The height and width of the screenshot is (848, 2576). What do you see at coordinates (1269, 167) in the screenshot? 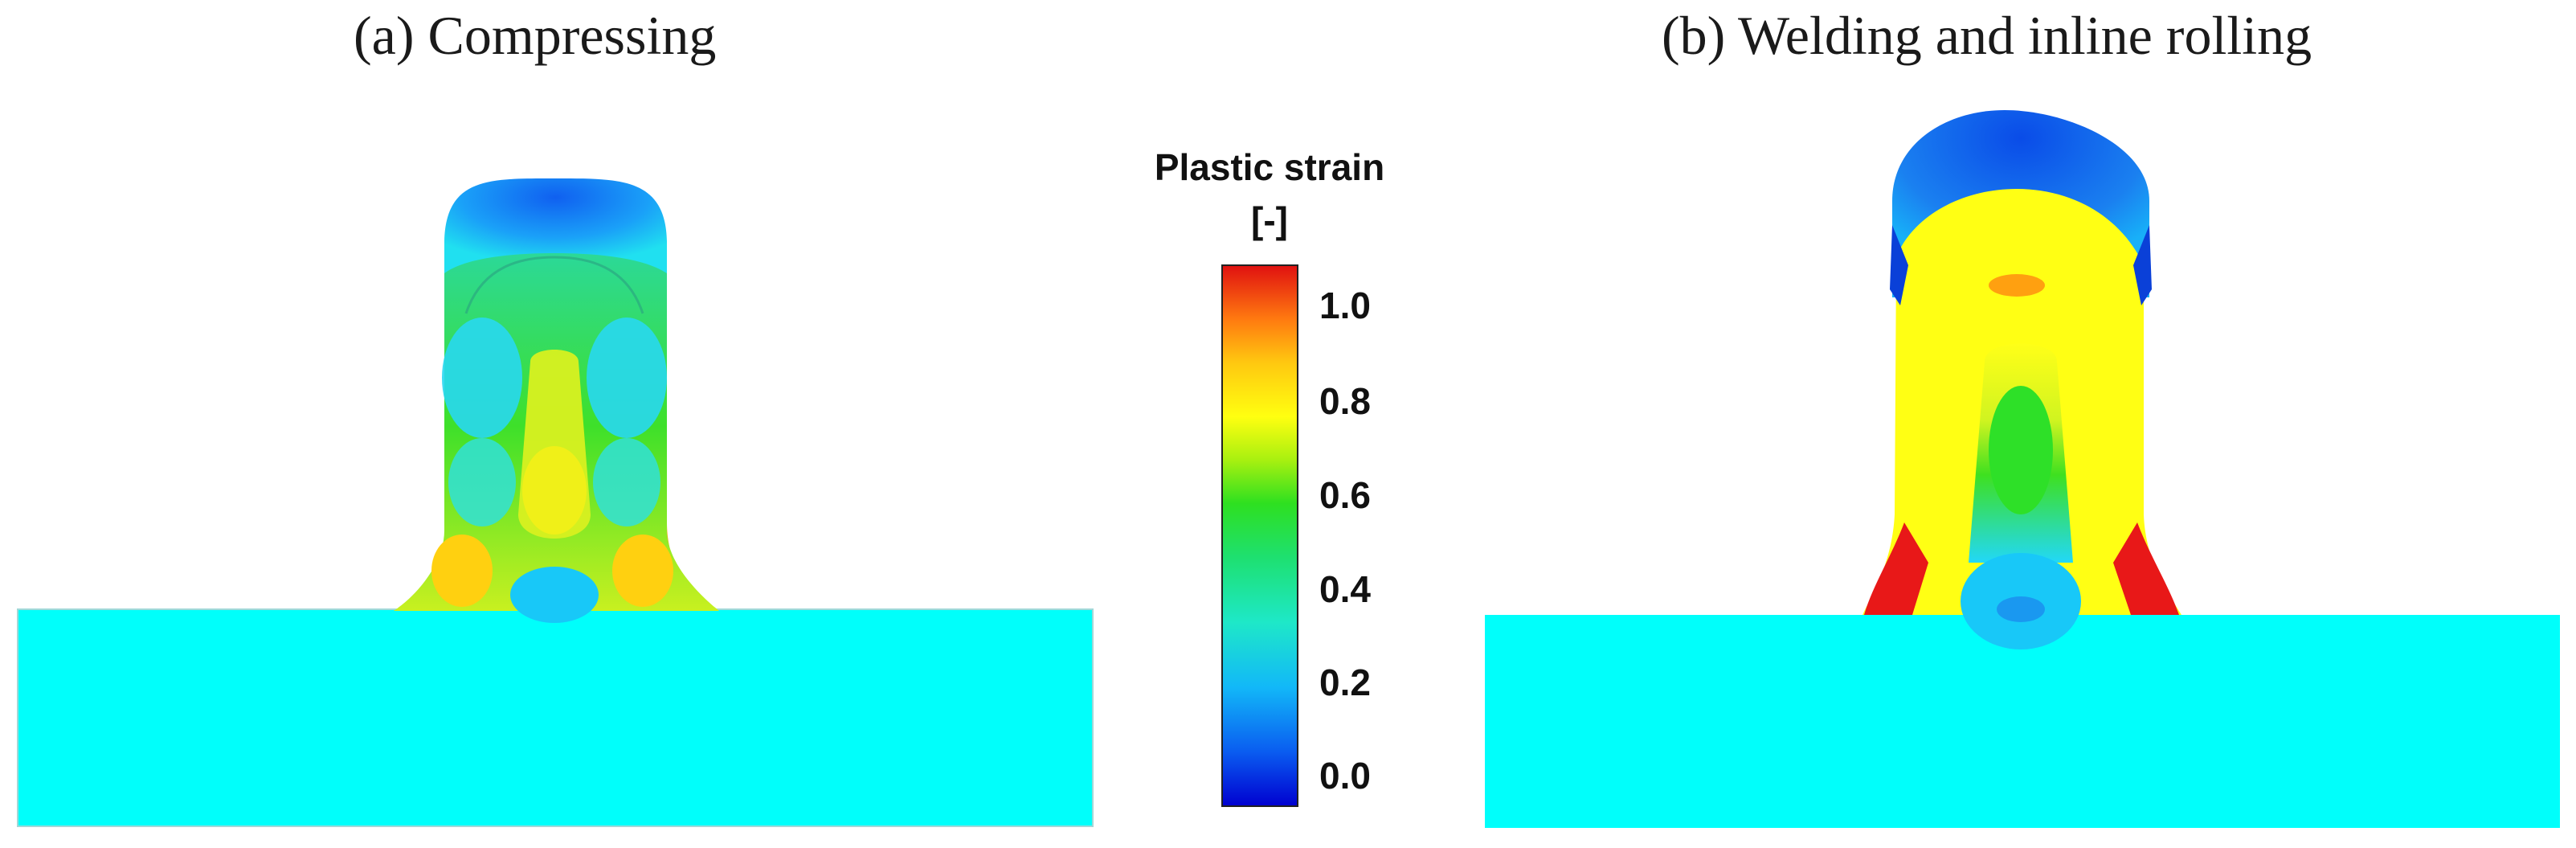
I see `colorbar-title: Plastic strain` at bounding box center [1269, 167].